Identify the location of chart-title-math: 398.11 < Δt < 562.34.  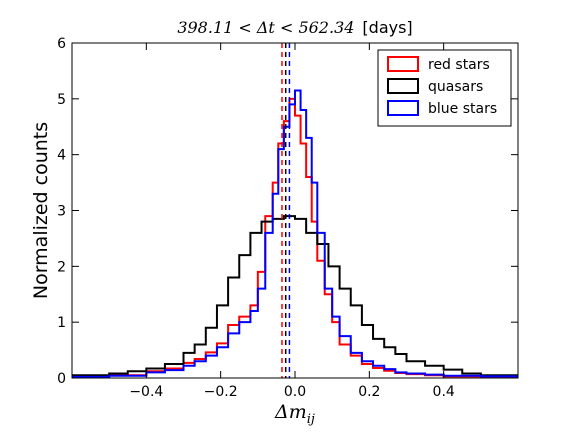
(265, 27).